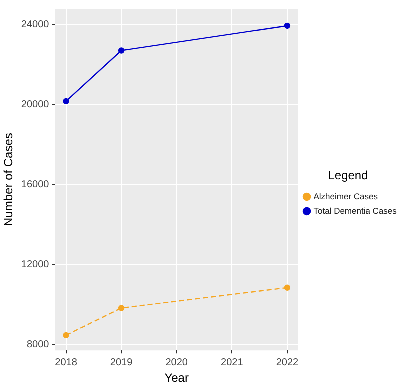  What do you see at coordinates (35, 185) in the screenshot?
I see `y-tick-label: 16000` at bounding box center [35, 185].